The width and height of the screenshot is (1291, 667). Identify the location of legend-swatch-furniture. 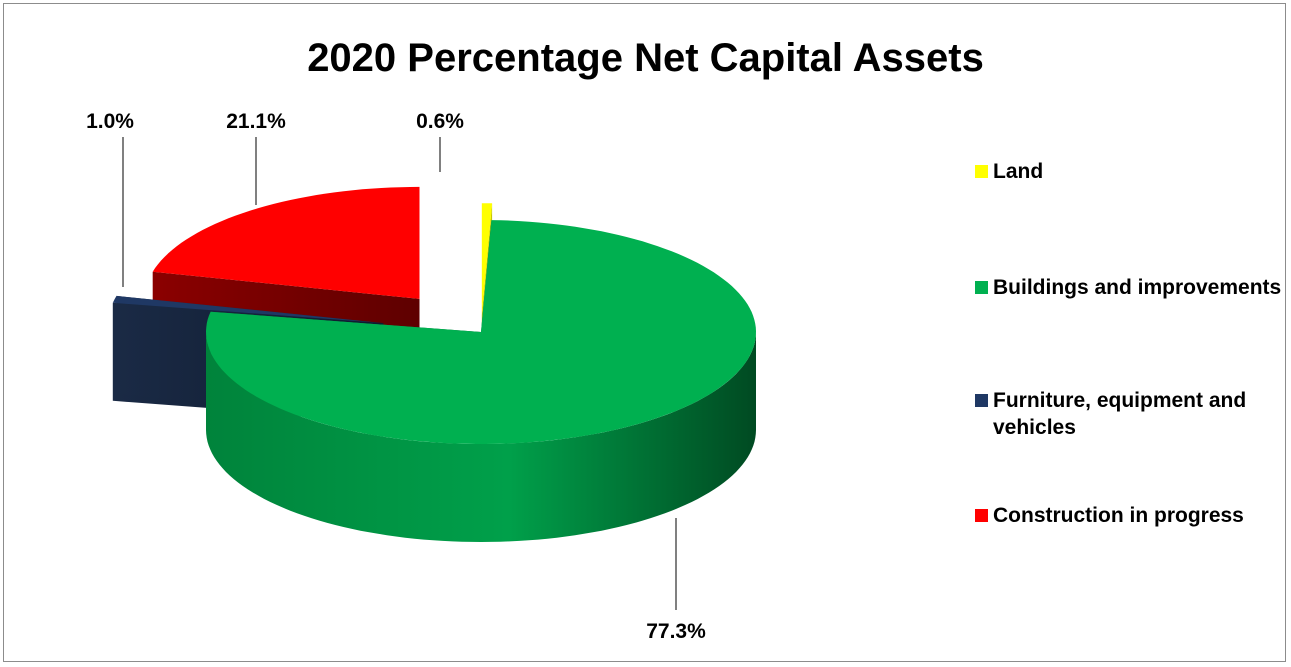
(981, 400).